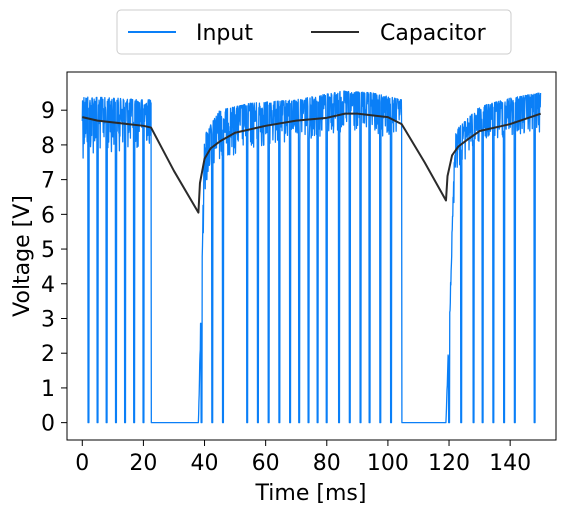 The image size is (571, 514). What do you see at coordinates (22, 256) in the screenshot?
I see `y-axis-label: Voltage [V]` at bounding box center [22, 256].